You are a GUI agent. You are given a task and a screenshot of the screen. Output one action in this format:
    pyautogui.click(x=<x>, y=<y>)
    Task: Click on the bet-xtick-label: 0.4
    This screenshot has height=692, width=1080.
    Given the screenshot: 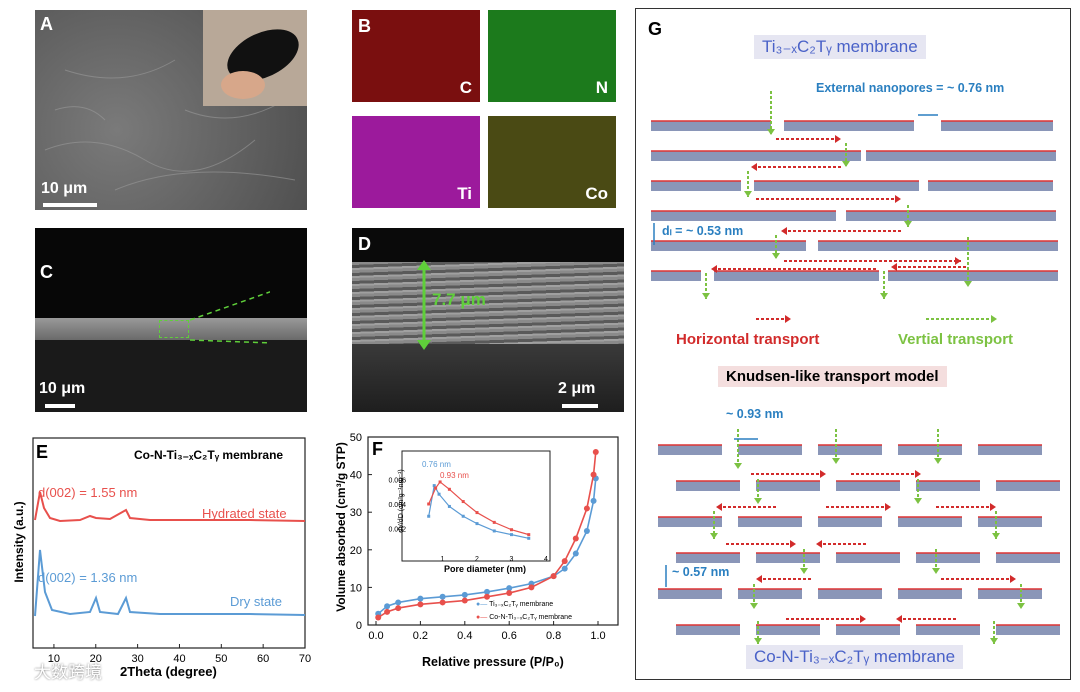 What is the action you would take?
    pyautogui.click(x=464, y=636)
    